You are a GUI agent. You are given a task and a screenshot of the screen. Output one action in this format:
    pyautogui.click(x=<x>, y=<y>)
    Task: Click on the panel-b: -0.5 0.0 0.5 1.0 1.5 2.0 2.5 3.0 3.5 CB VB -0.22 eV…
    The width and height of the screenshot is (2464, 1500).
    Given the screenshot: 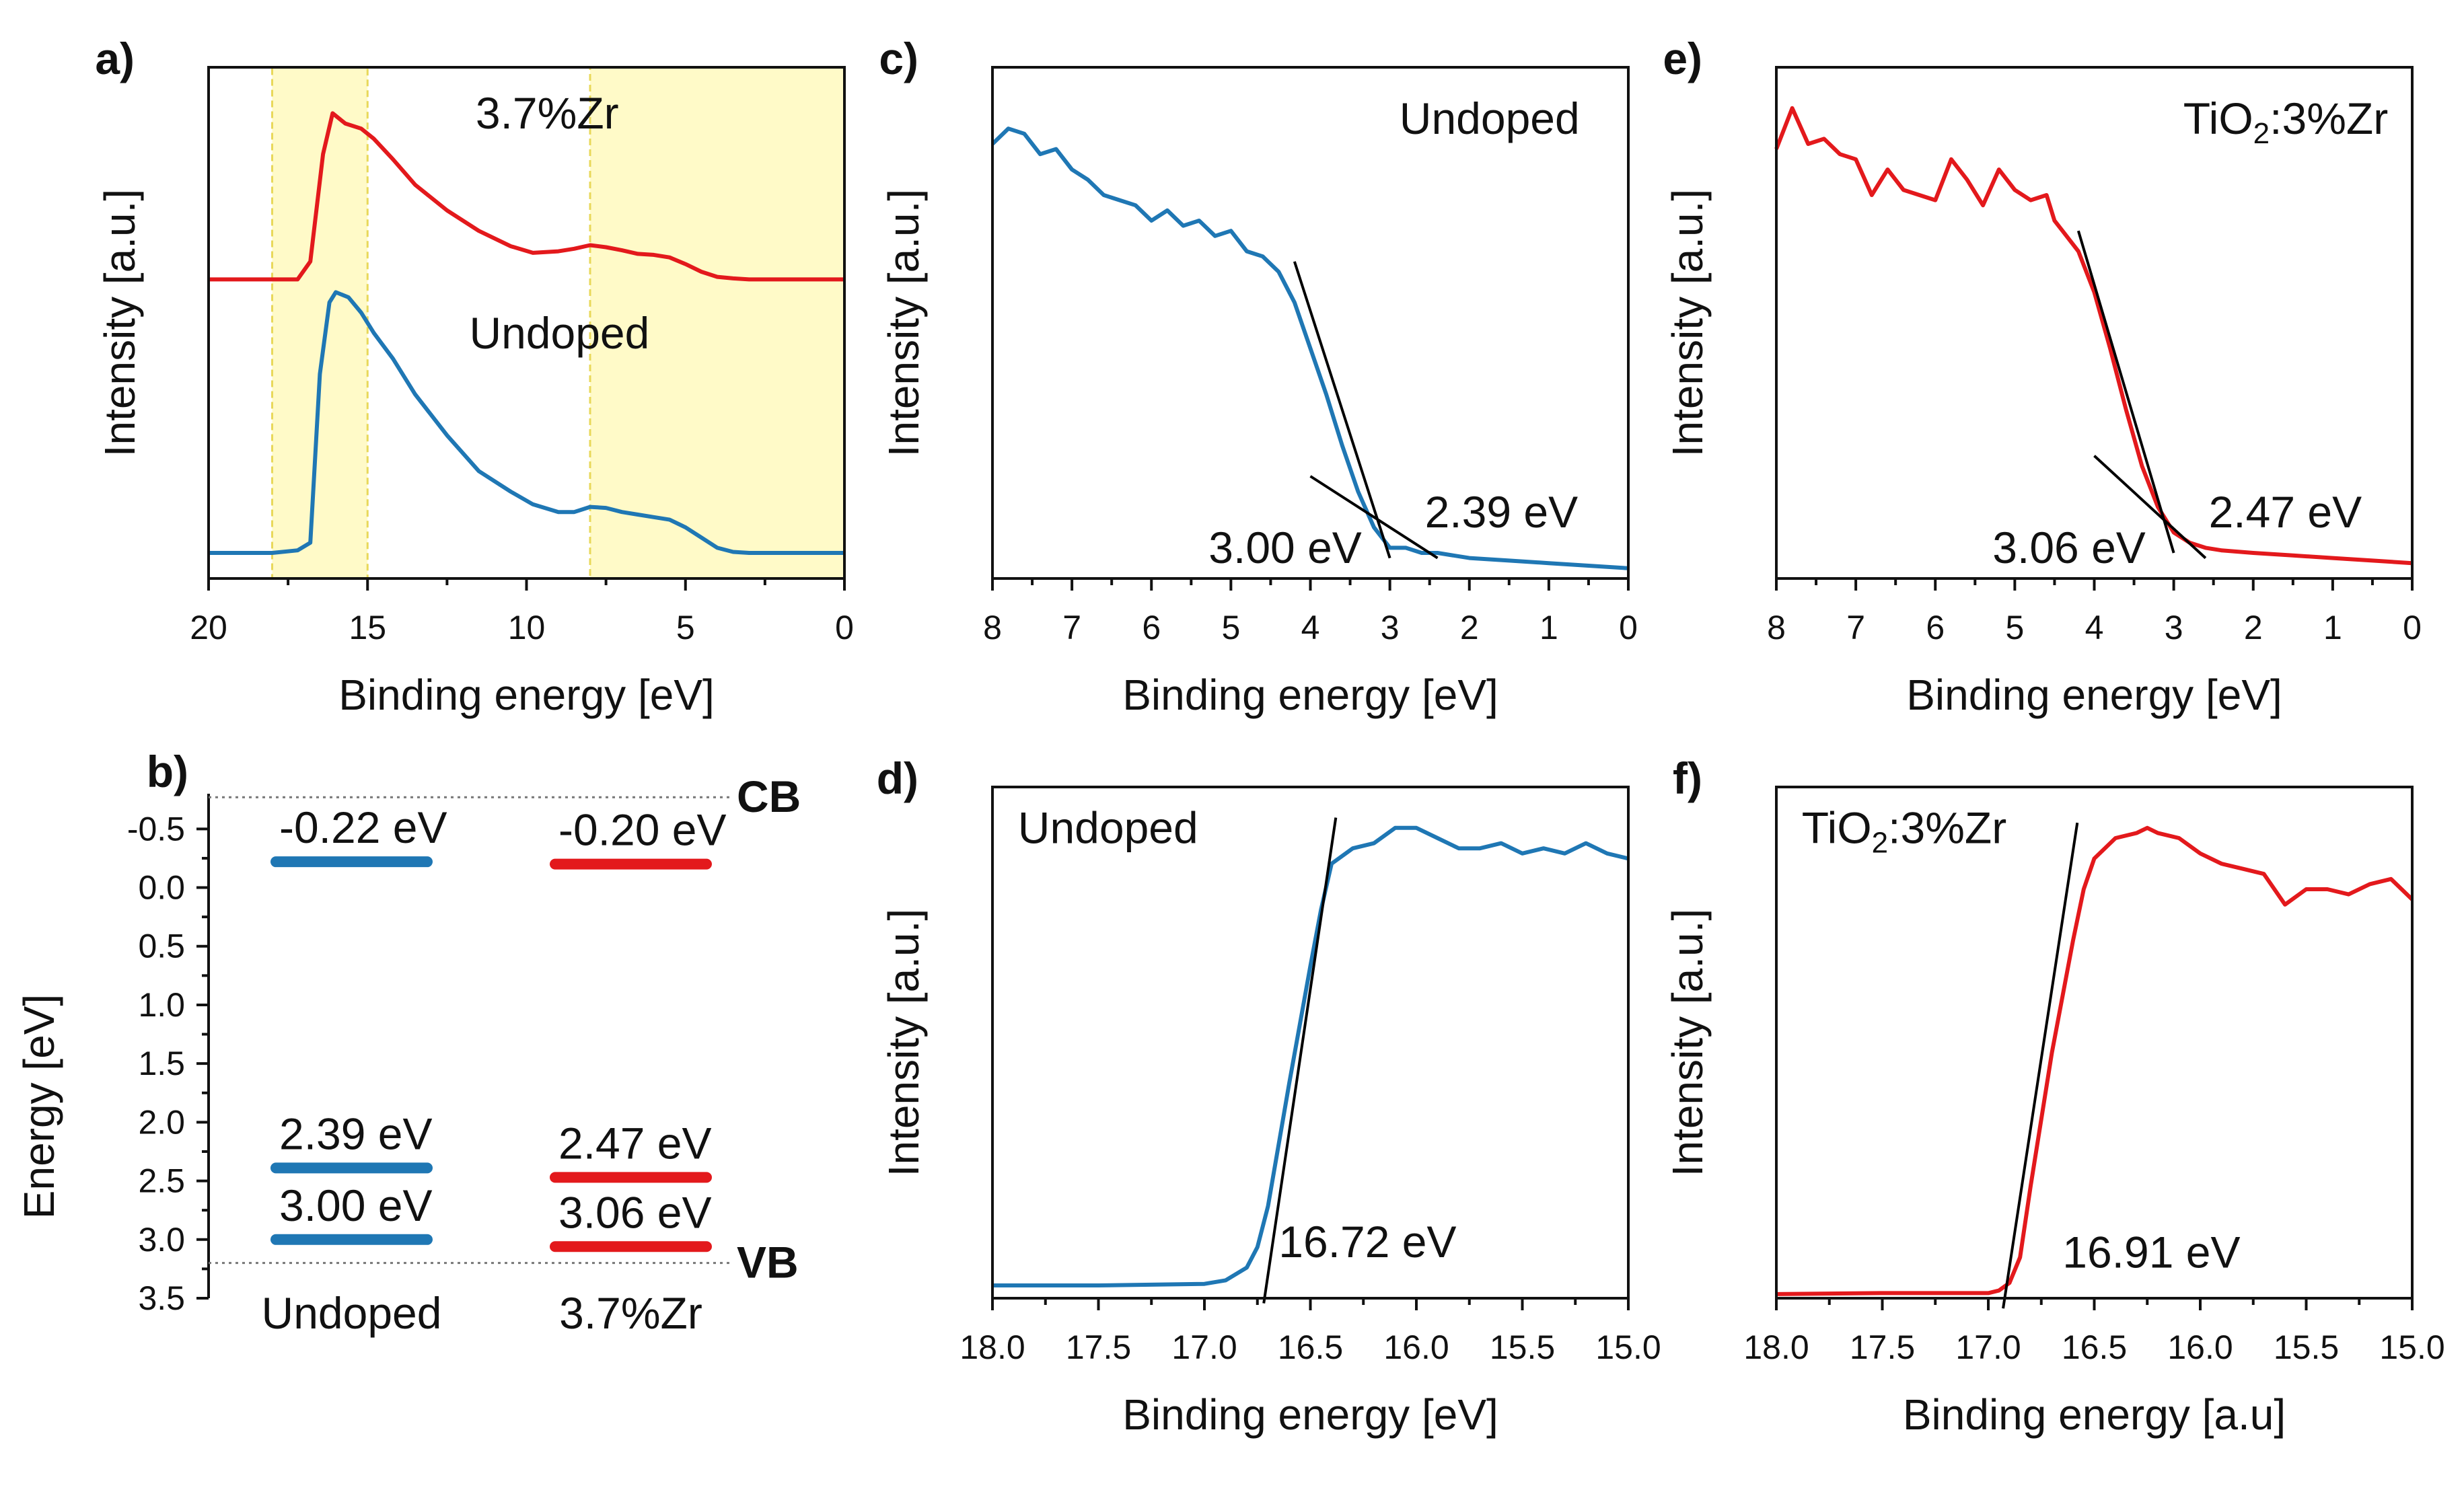 What is the action you would take?
    pyautogui.click(x=408, y=1042)
    